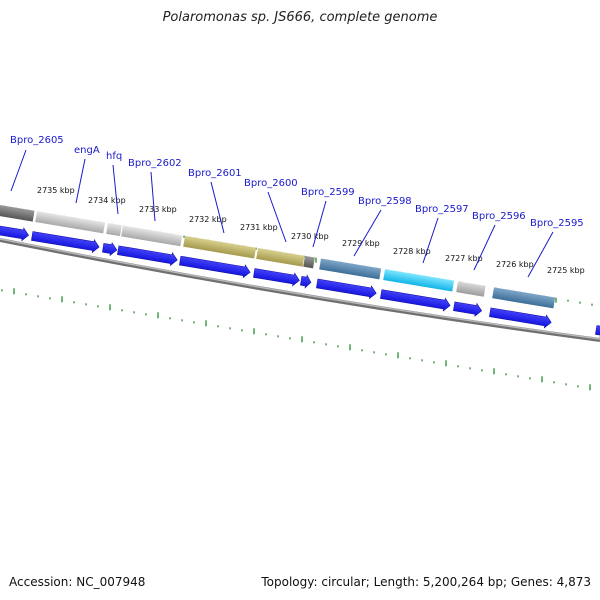 The image size is (600, 600). I want to click on gene-box-enga, so click(70, 222).